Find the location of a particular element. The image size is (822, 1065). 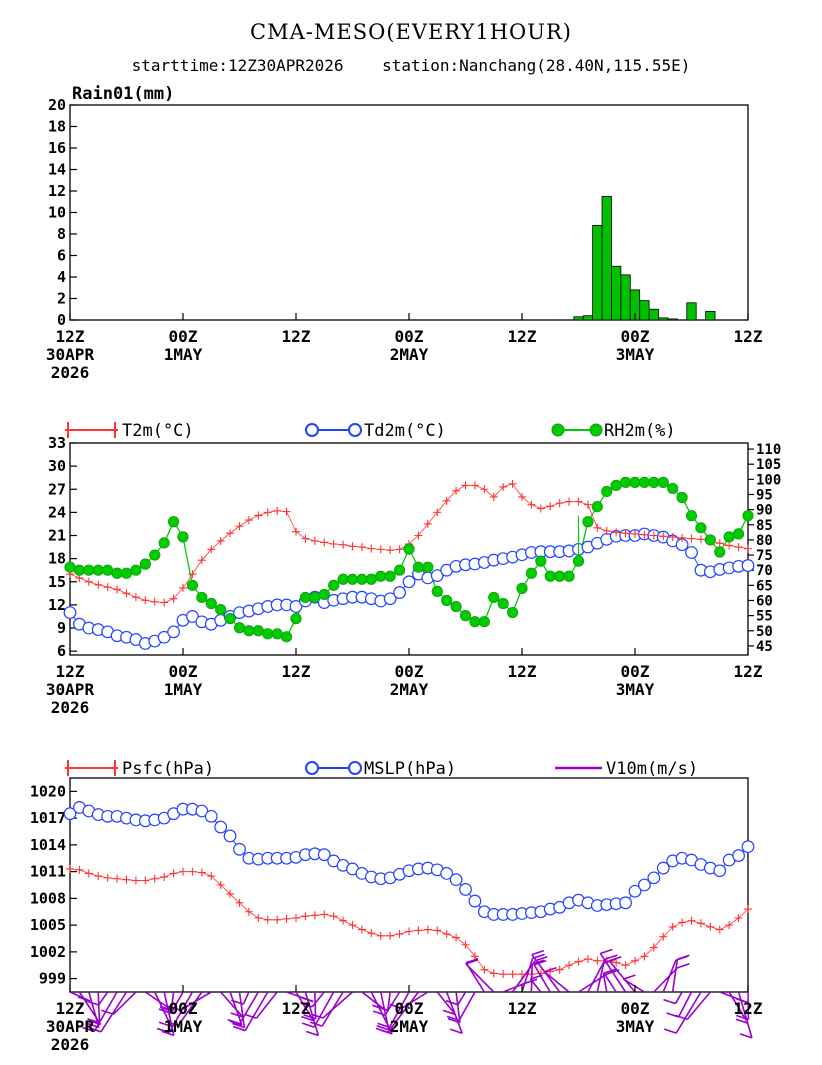

mslp-line is located at coordinates (409, 860).